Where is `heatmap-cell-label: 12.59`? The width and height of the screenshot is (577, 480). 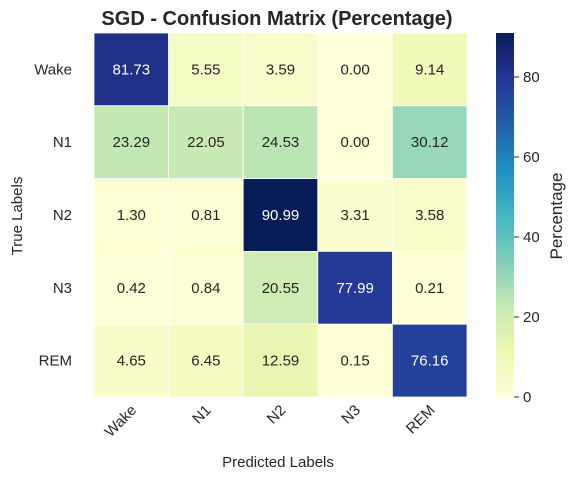 heatmap-cell-label: 12.59 is located at coordinates (281, 361).